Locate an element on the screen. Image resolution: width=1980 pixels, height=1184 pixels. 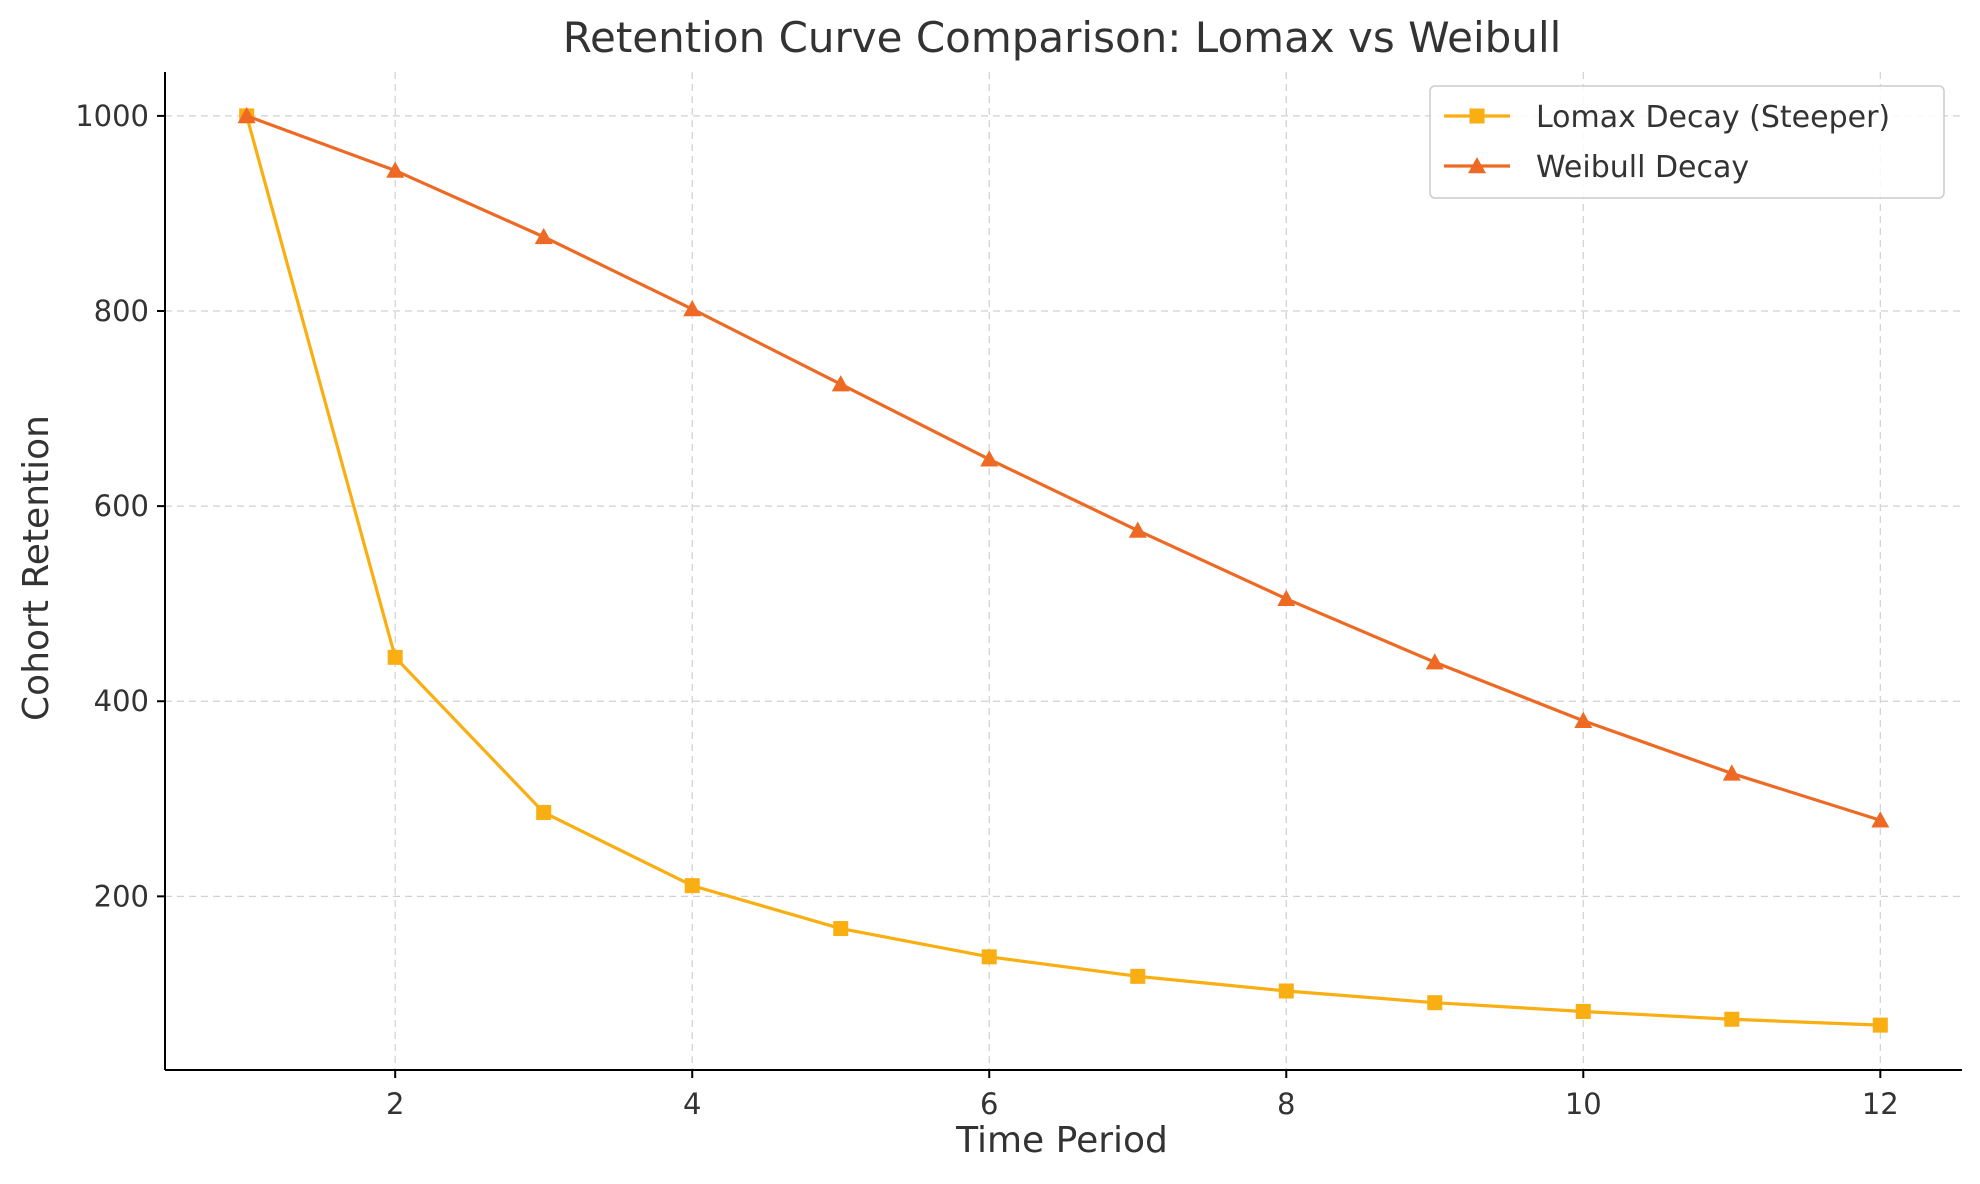
x-tick-label: 6 is located at coordinates (989, 1104).